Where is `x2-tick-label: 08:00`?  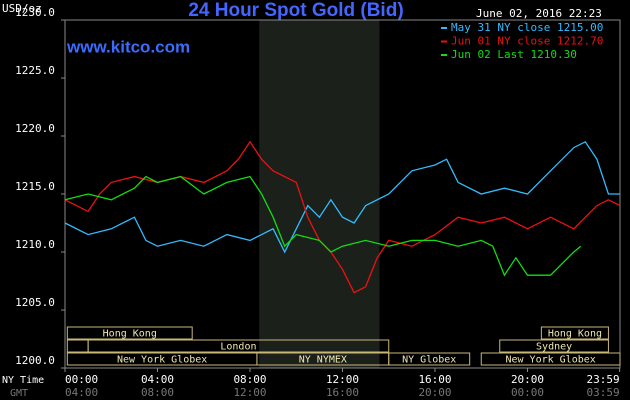 x2-tick-label: 08:00 is located at coordinates (157, 392).